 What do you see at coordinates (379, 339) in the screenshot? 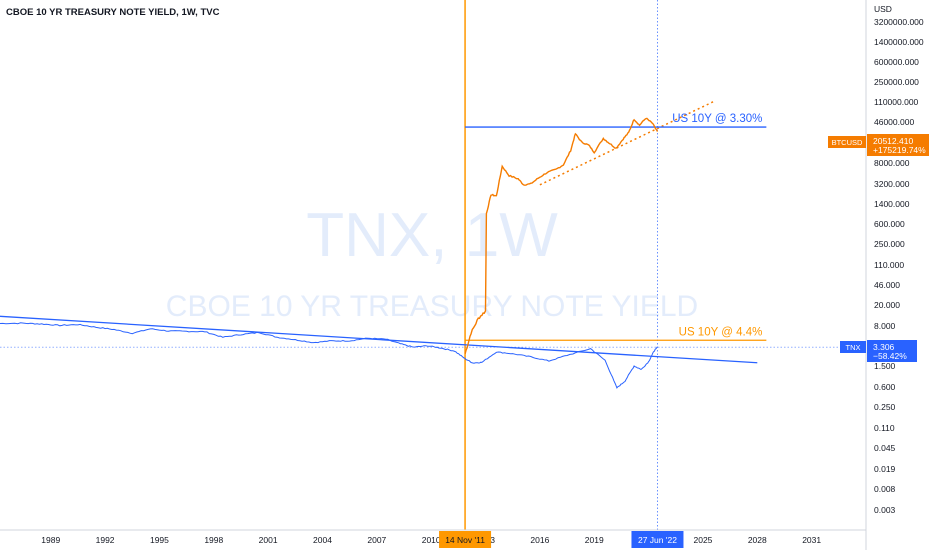
I see `trendline-tnx` at bounding box center [379, 339].